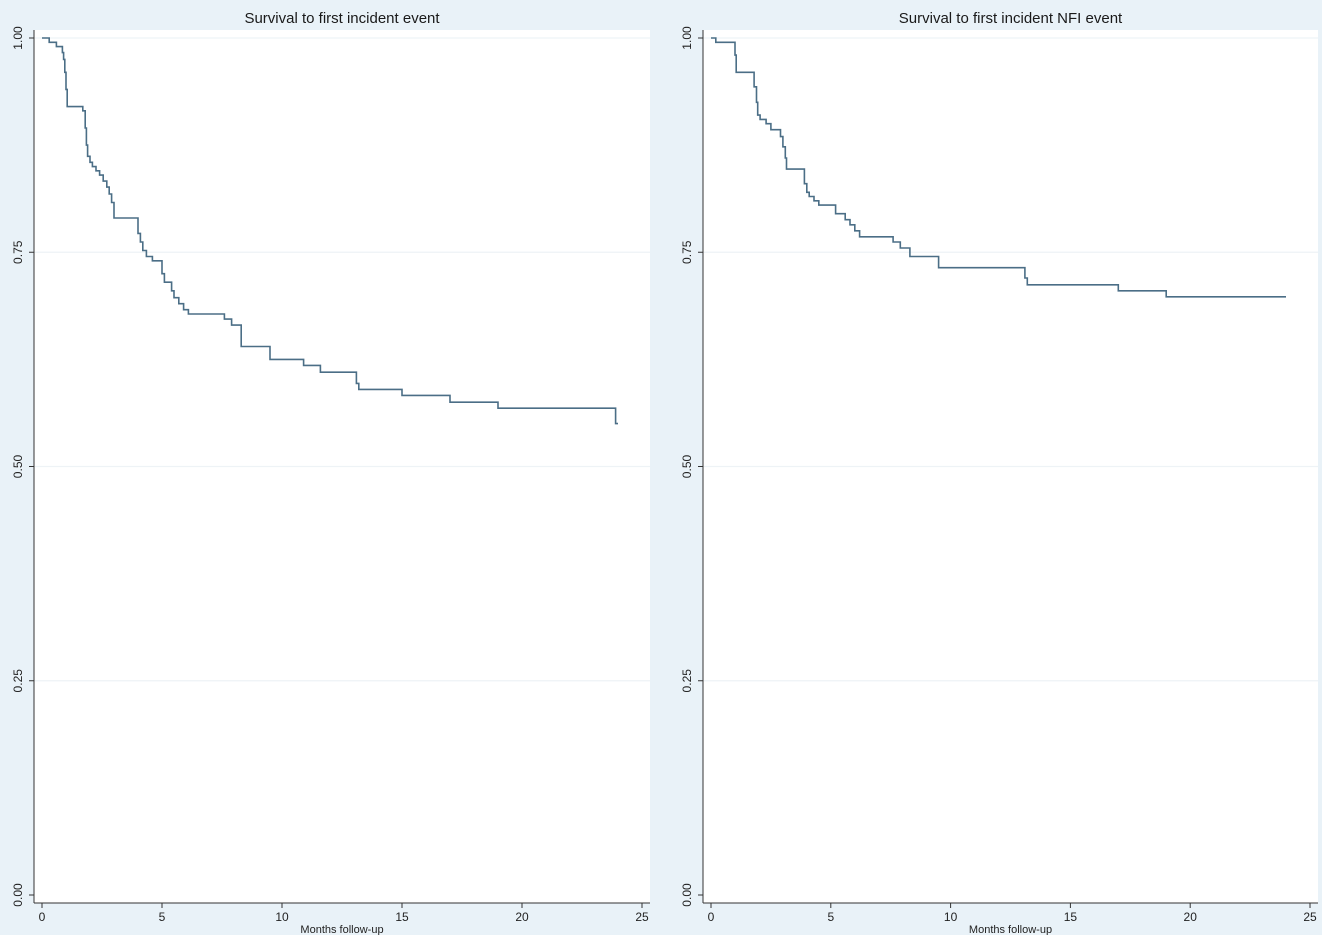 This screenshot has height=940, width=1322. Describe the element at coordinates (642, 917) in the screenshot. I see `chart-1-xtick-label-5: 25` at that location.